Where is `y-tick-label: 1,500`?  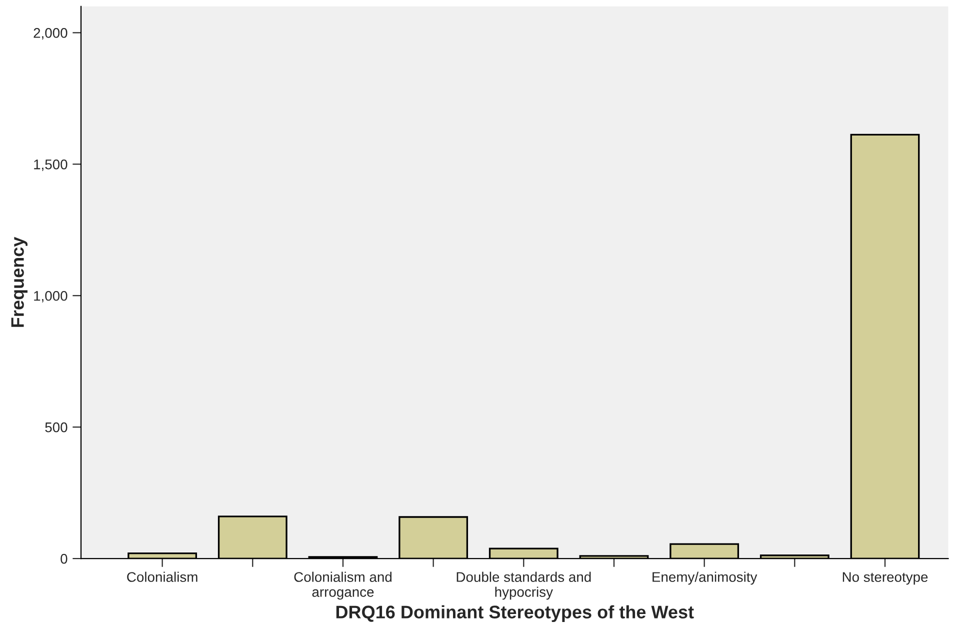 y-tick-label: 1,500 is located at coordinates (51, 165).